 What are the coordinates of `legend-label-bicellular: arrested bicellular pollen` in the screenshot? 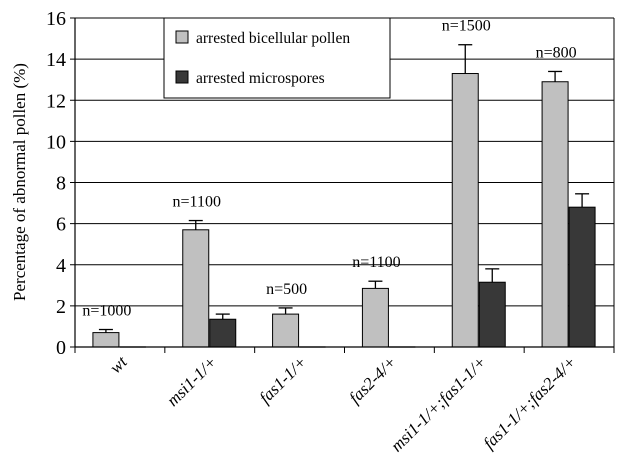 It's located at (273, 38).